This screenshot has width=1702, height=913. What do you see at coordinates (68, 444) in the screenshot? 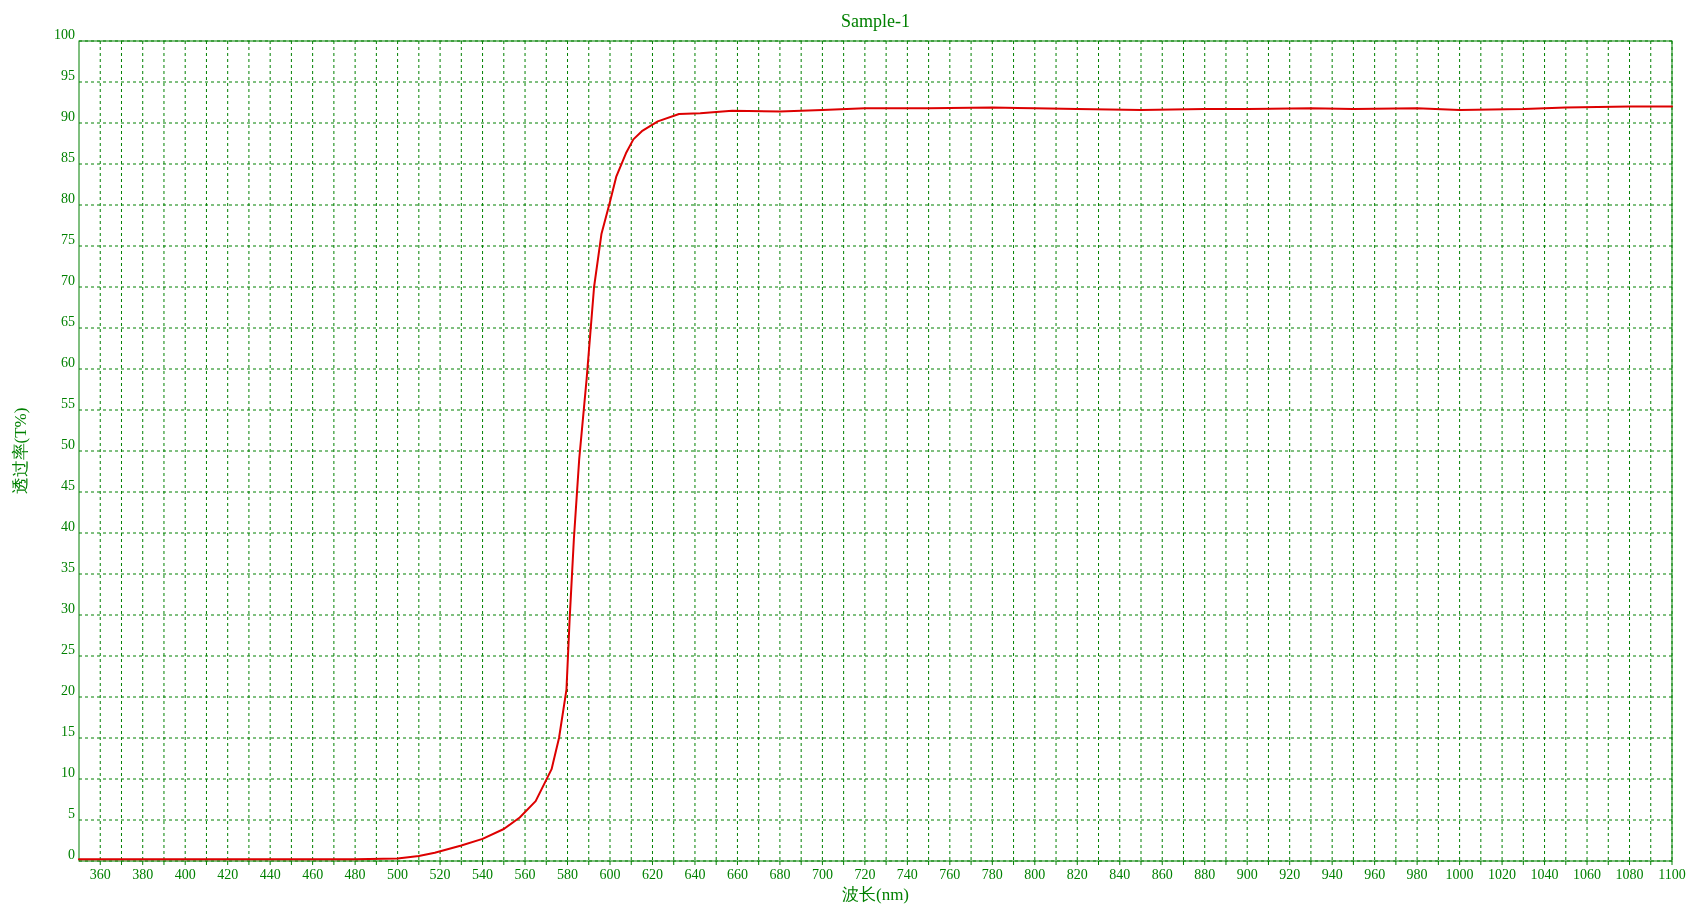
I see `y-tick-label: 50` at bounding box center [68, 444].